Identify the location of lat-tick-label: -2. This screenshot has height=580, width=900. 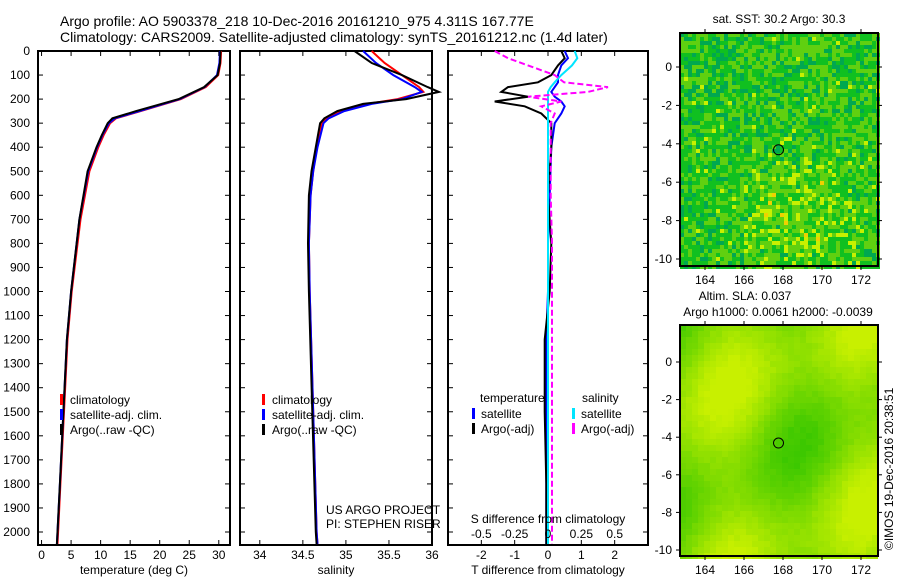
(666, 400).